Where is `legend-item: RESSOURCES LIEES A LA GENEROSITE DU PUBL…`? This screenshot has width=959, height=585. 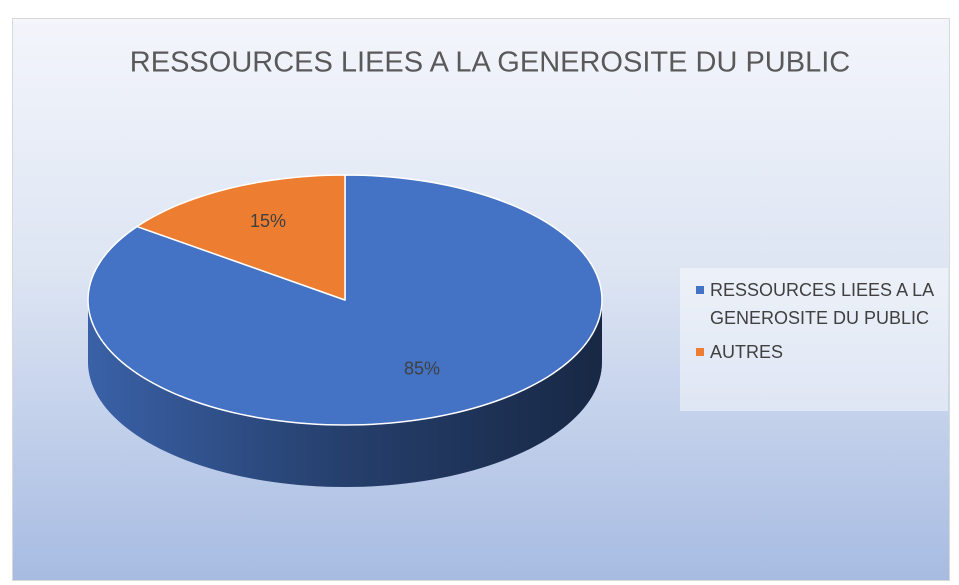
legend-item: RESSOURCES LIEES A LA GENEROSITE DU PUBL… is located at coordinates (819, 304).